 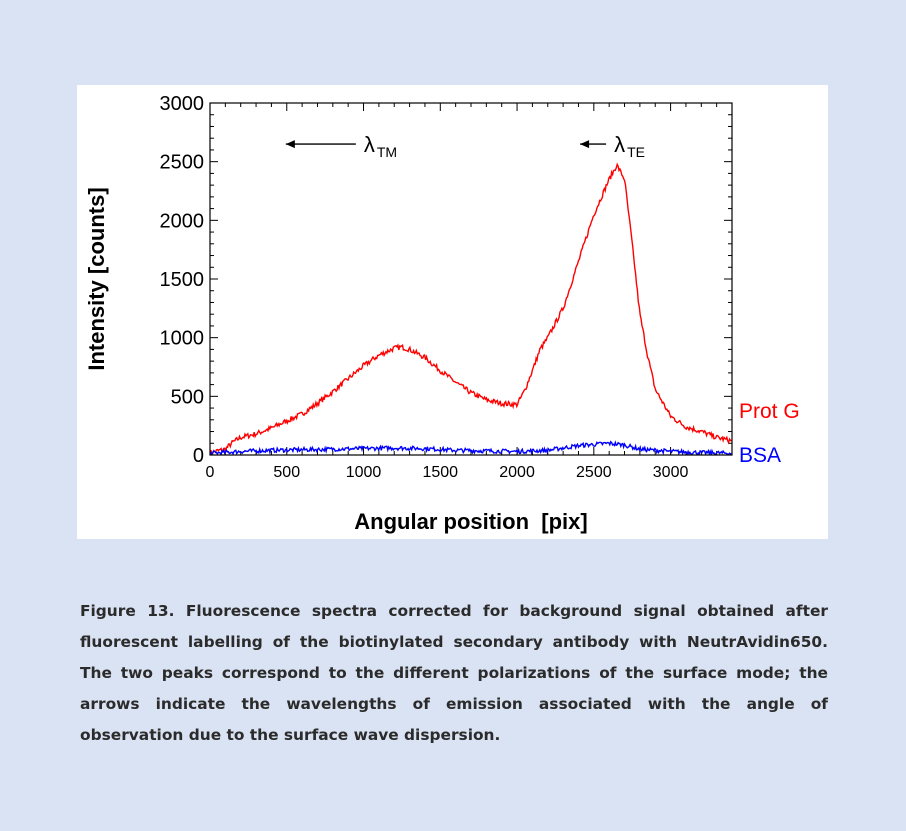 I want to click on y-tick-label: 1500, so click(x=182, y=280).